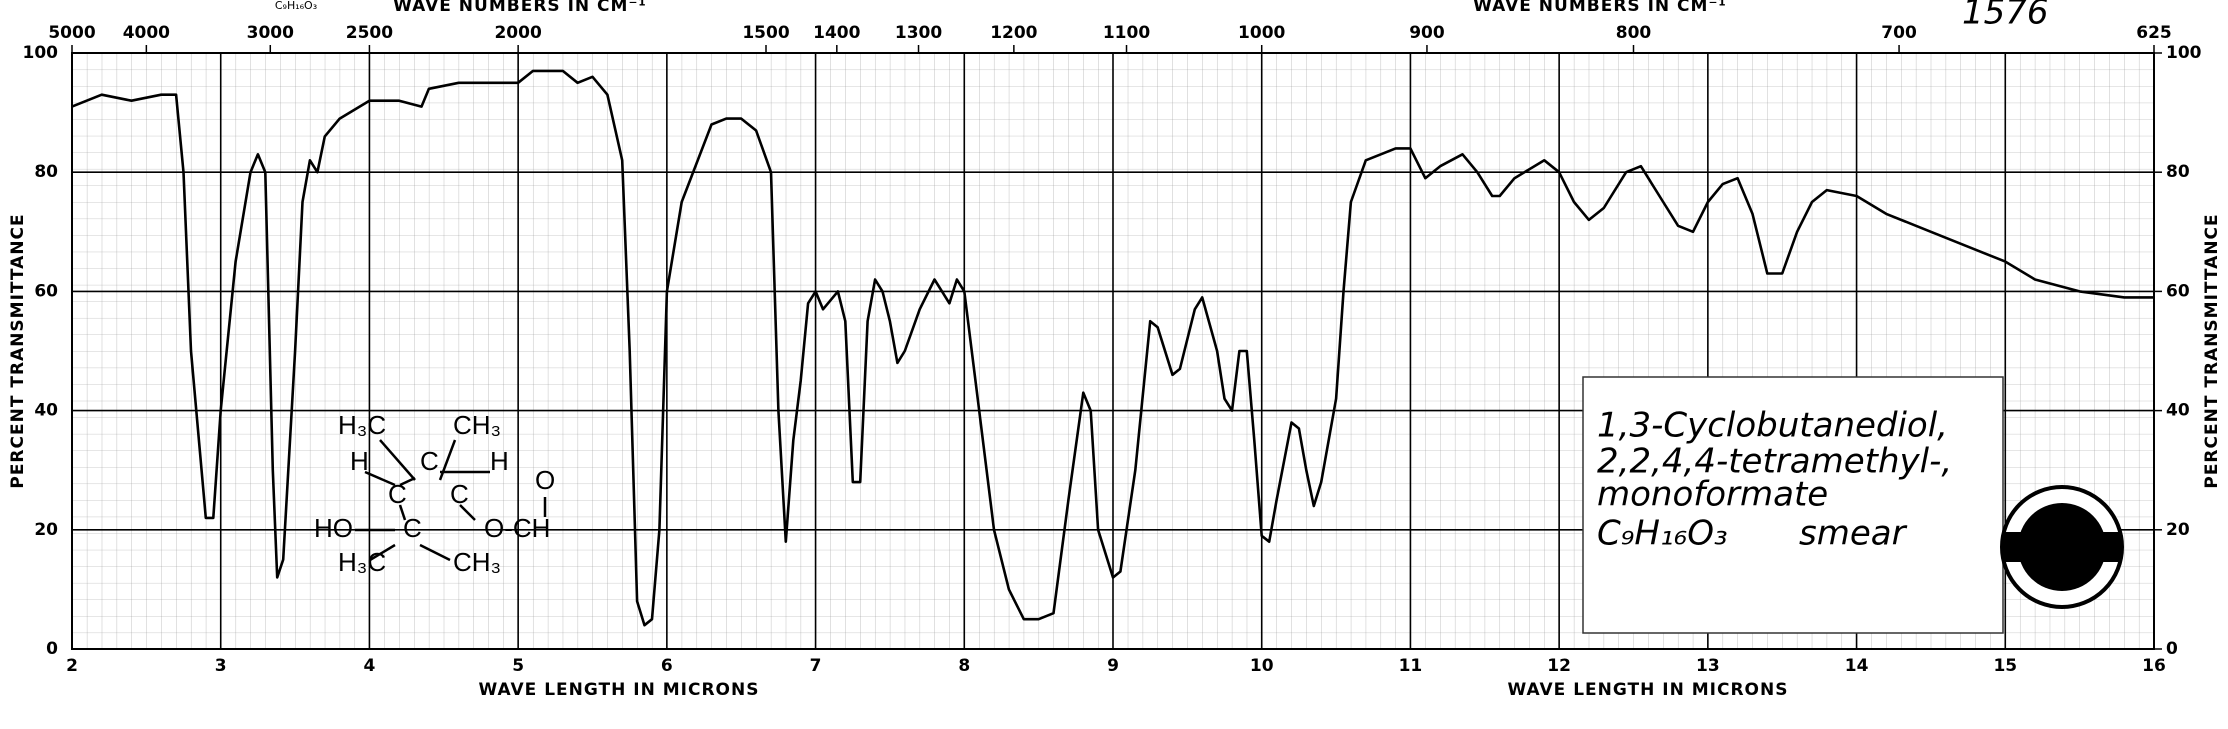 This screenshot has height=729, width=2228. I want to click on x-tick-label: 9, so click(1113, 666).